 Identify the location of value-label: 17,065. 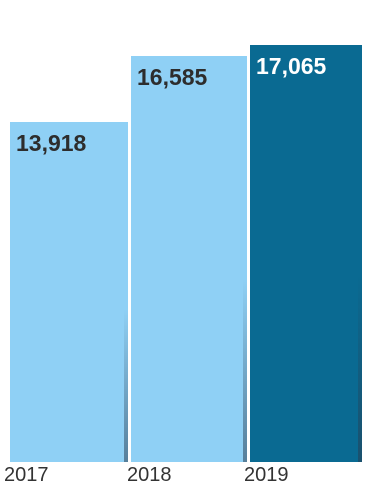
(291, 65).